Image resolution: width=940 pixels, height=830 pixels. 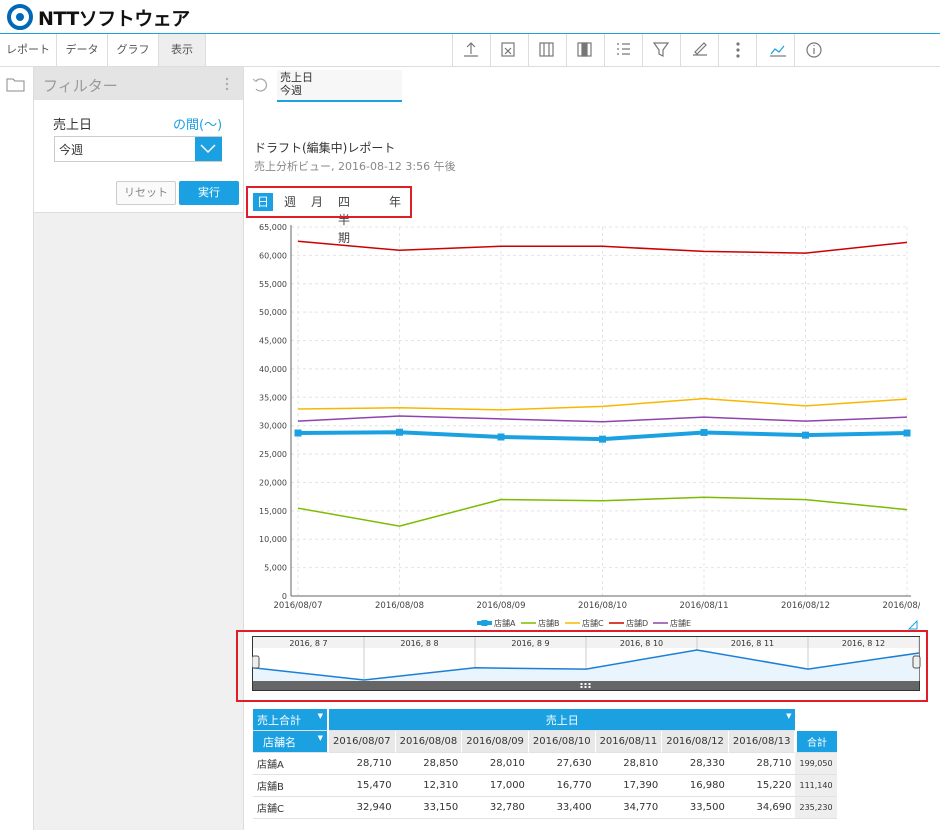 I want to click on value-cell: 12,310, so click(x=429, y=786).